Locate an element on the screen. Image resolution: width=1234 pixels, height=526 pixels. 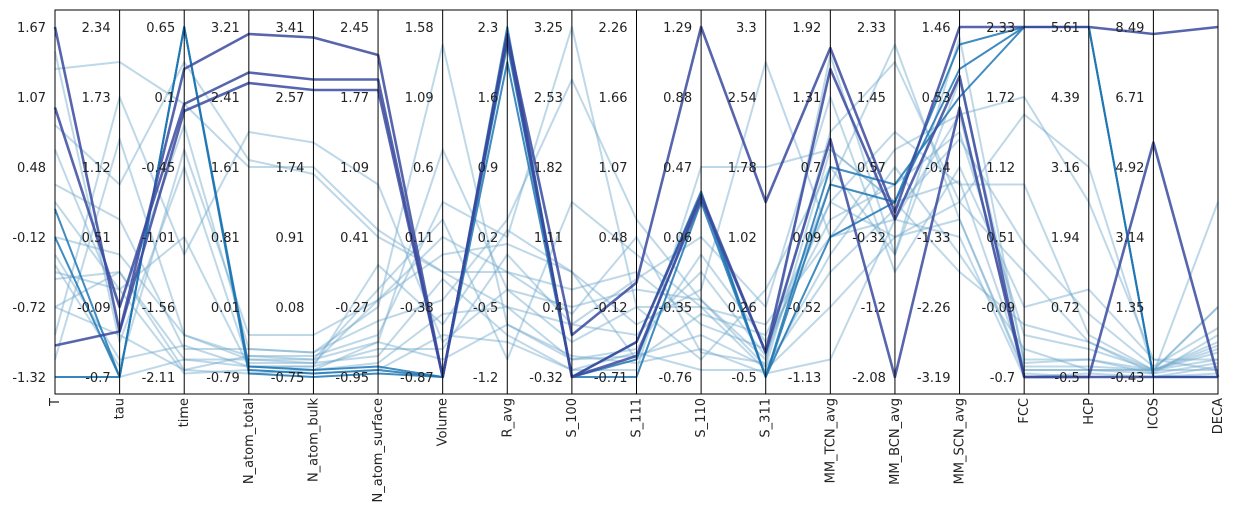
tick-label: 4.92 is located at coordinates (1129, 168).